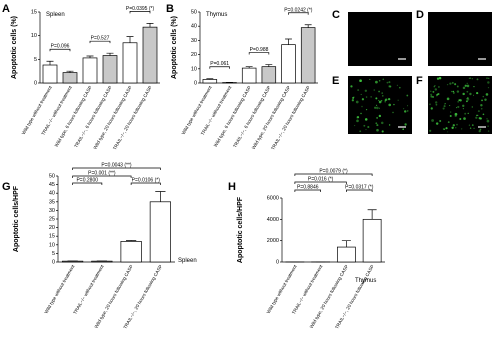  What do you see at coordinates (88, 289) in the screenshot?
I see `x-tick-label: TRAIL−/− without treatment` at bounding box center [88, 289].